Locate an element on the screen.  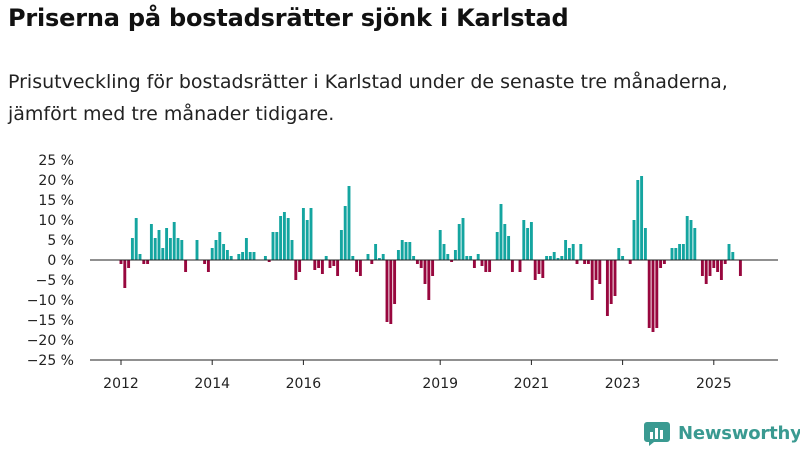
y-tick-label: 15 % is located at coordinates (56, 201).